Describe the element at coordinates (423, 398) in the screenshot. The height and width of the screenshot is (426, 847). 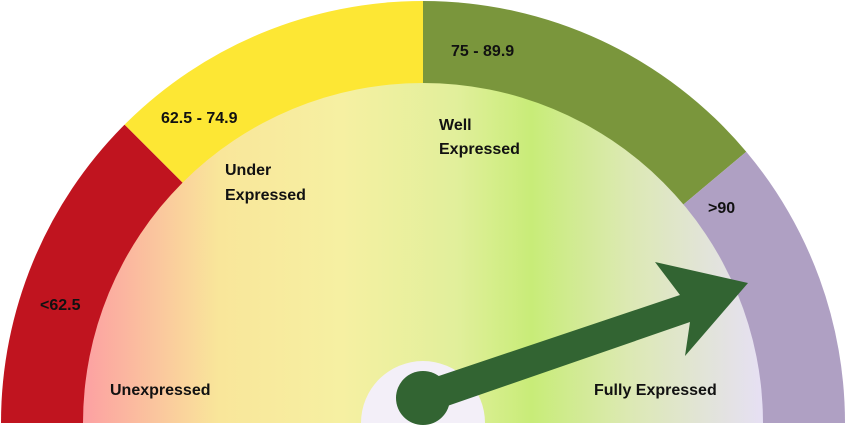
I see `needle-hub` at that location.